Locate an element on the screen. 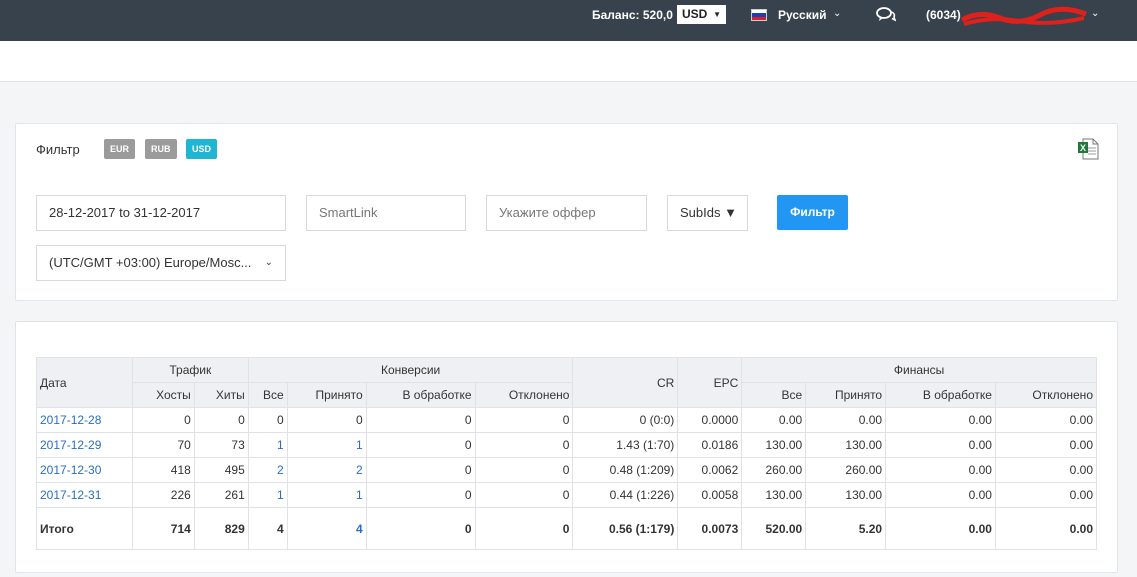 Image resolution: width=1137 pixels, height=577 pixels. col-fin-accepted: Принято is located at coordinates (846, 395).